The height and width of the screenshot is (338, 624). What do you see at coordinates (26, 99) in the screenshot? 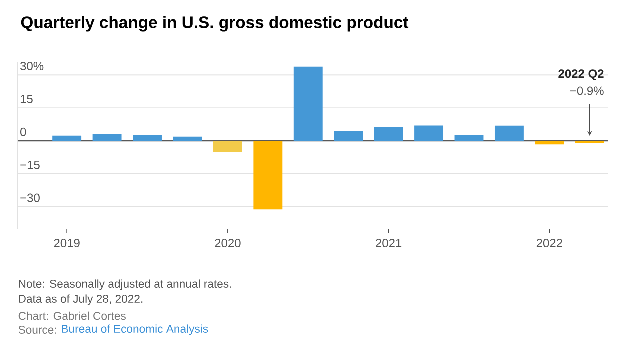
I see `y-tick-label: 15` at bounding box center [26, 99].